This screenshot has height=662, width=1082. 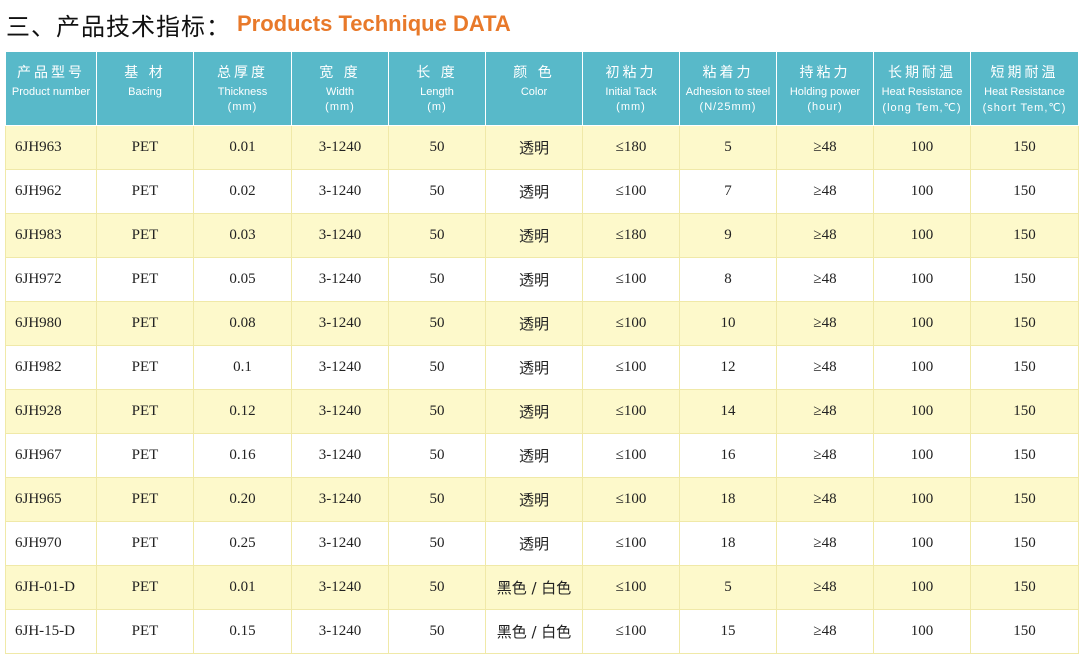 I want to click on cell-adhesion: 15, so click(x=728, y=631).